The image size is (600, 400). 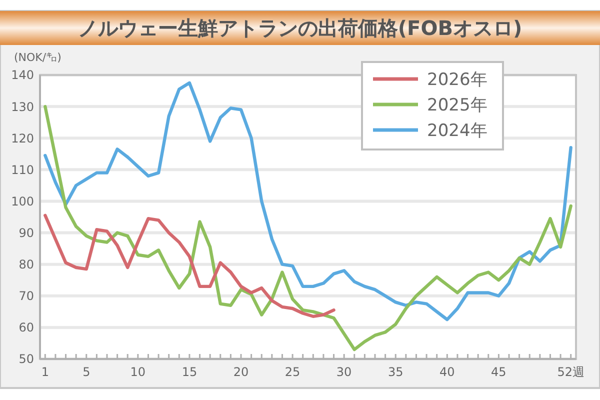 I want to click on y-tick-label: 70, so click(x=26, y=296).